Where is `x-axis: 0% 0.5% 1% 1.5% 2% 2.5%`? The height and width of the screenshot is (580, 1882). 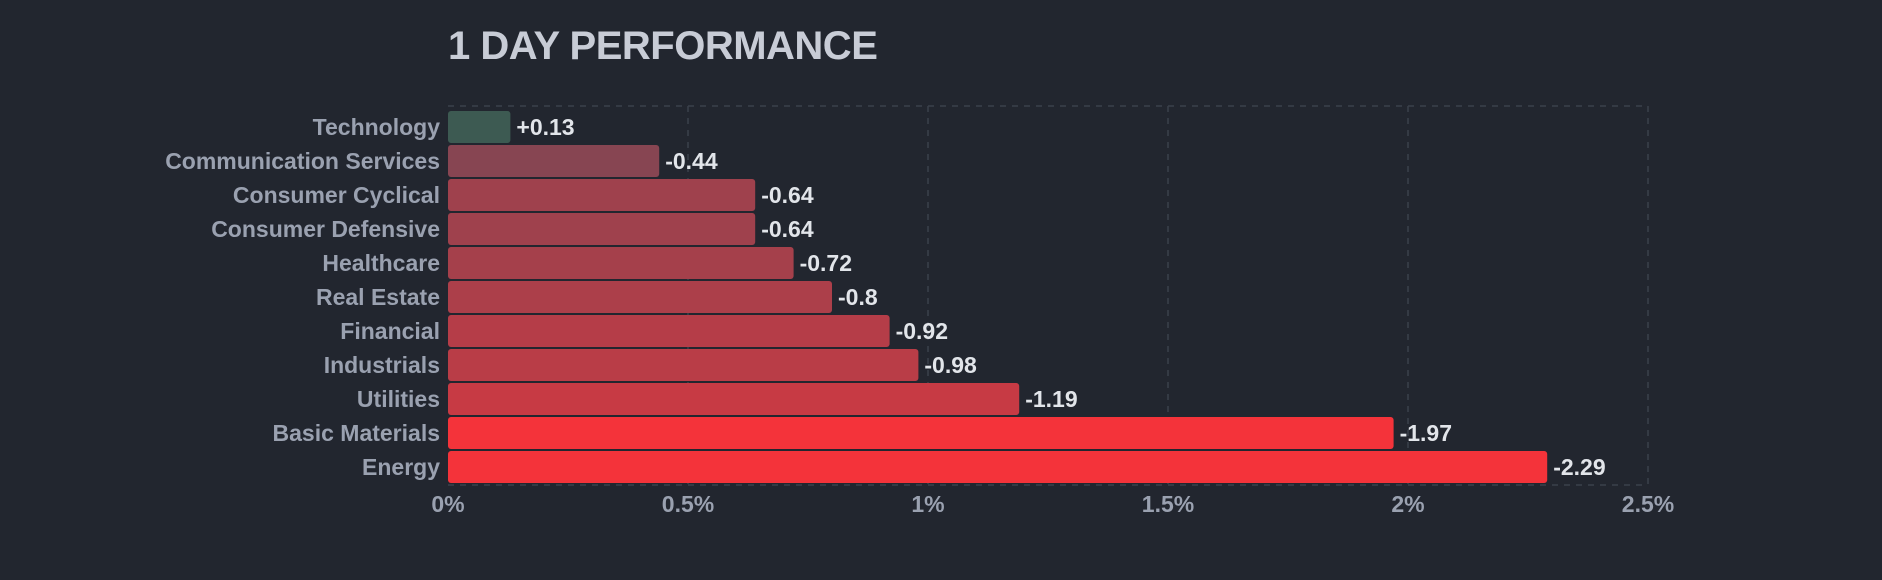 x-axis: 0% 0.5% 1% 1.5% 2% 2.5% is located at coordinates (1052, 504).